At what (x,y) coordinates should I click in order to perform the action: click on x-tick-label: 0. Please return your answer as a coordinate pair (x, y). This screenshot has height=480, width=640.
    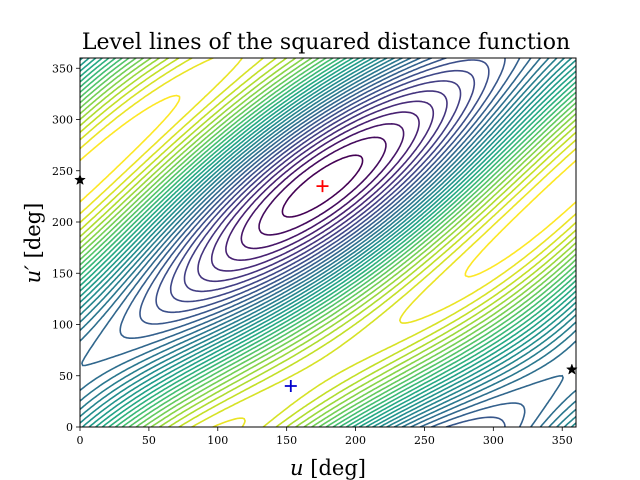
    Looking at the image, I should click on (80, 440).